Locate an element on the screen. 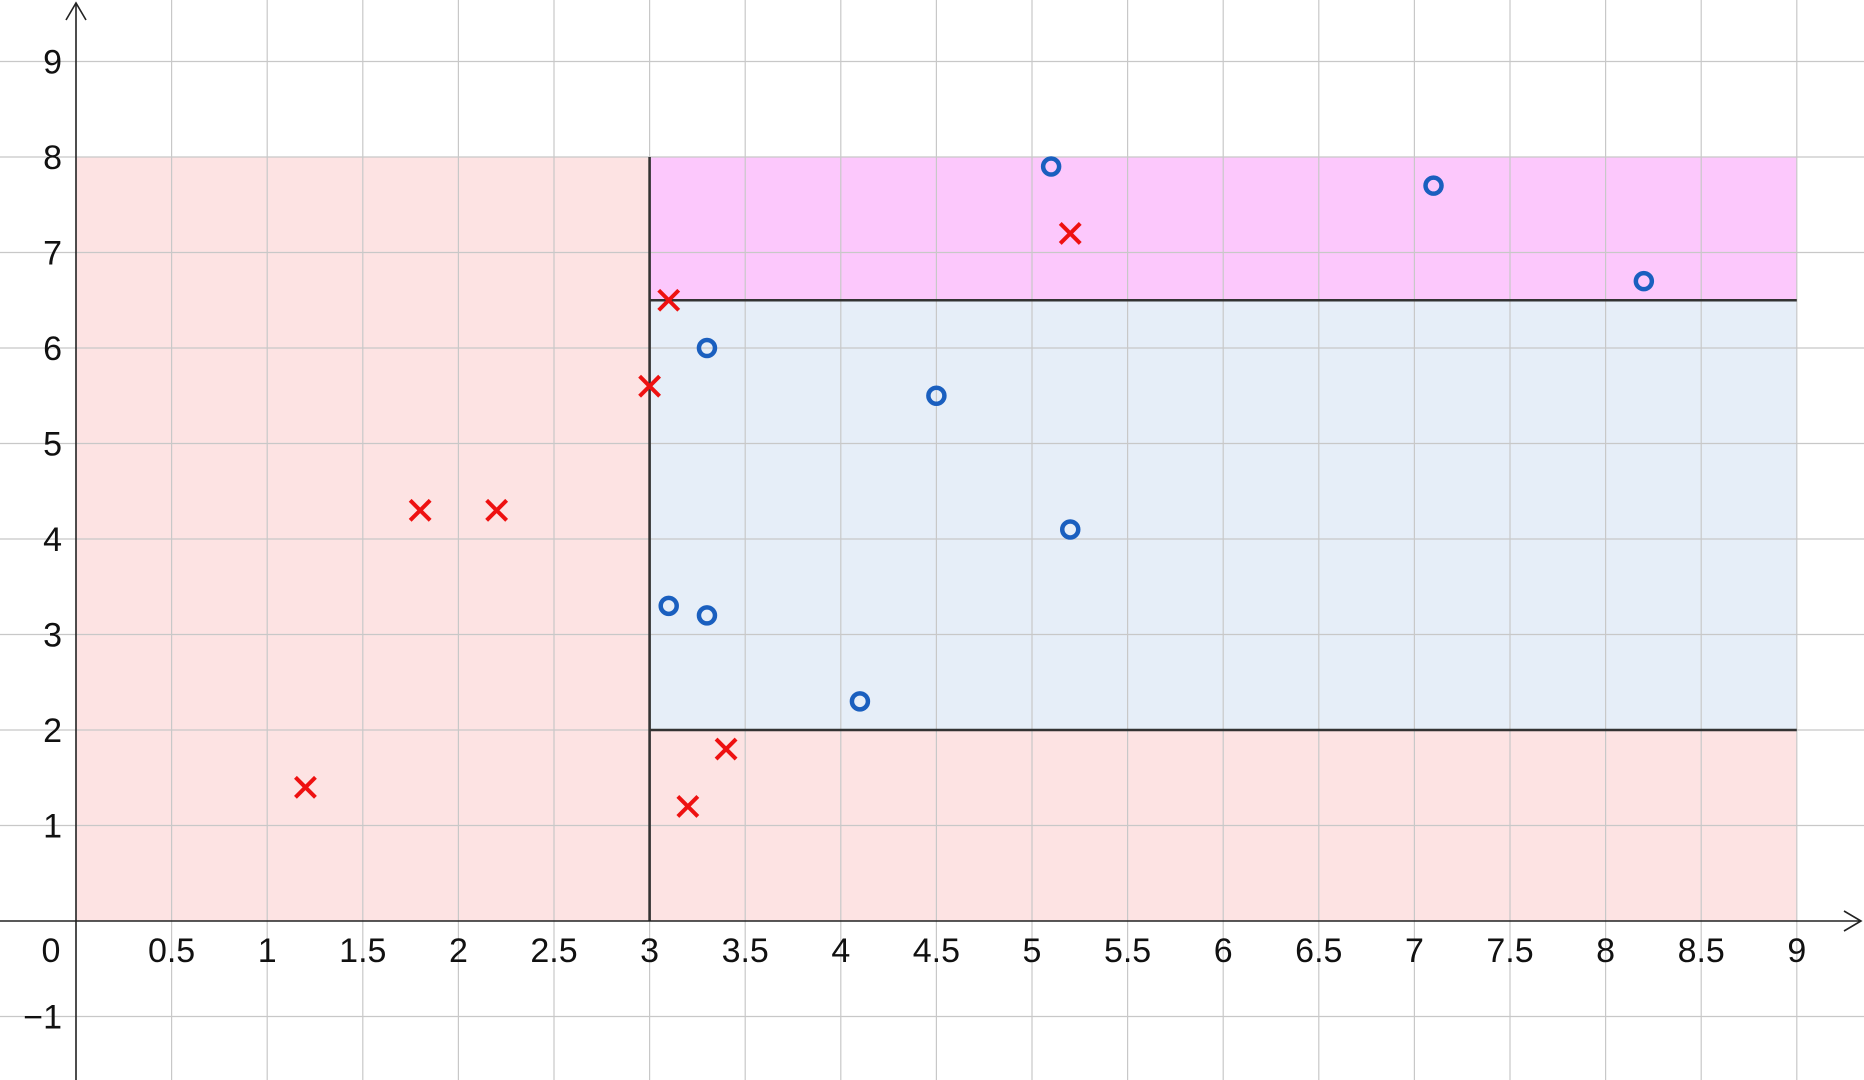 Image resolution: width=1864 pixels, height=1080 pixels. x-tick-label: 3.5 is located at coordinates (745, 951).